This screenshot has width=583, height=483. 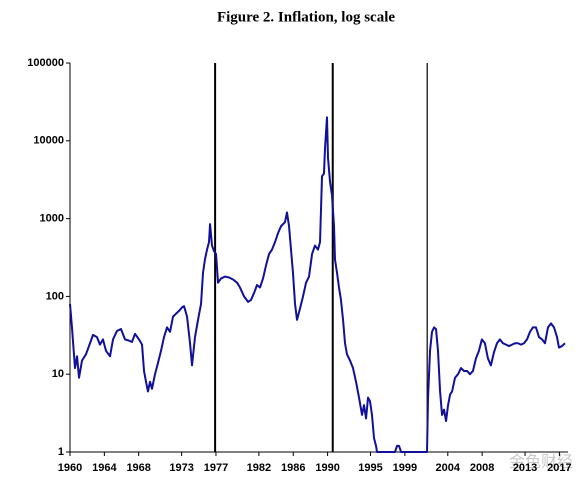 What do you see at coordinates (70, 468) in the screenshot?
I see `x-tick-label: 1960` at bounding box center [70, 468].